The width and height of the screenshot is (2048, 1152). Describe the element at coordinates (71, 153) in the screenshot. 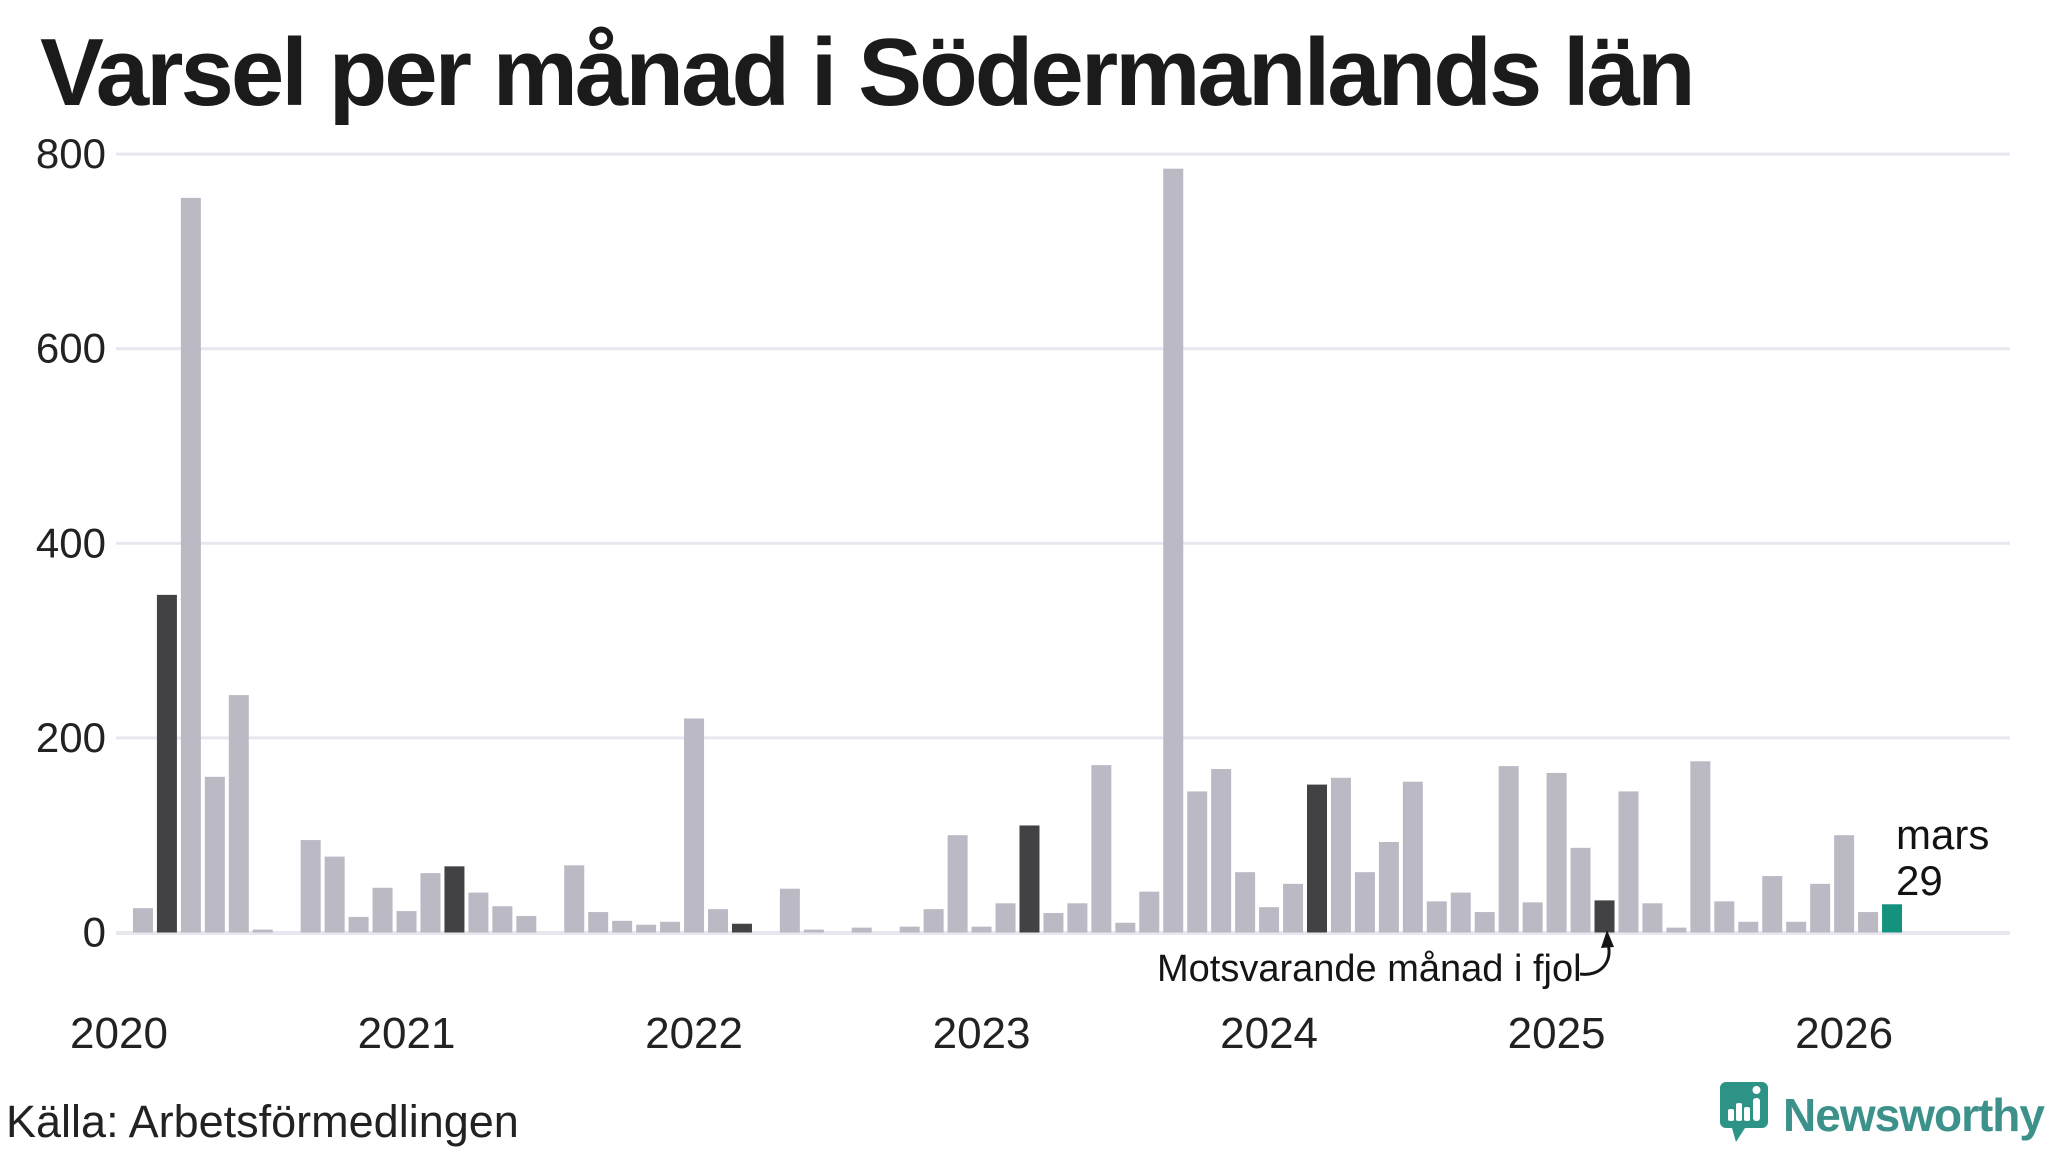

I see `y-tick-800: 800` at that location.